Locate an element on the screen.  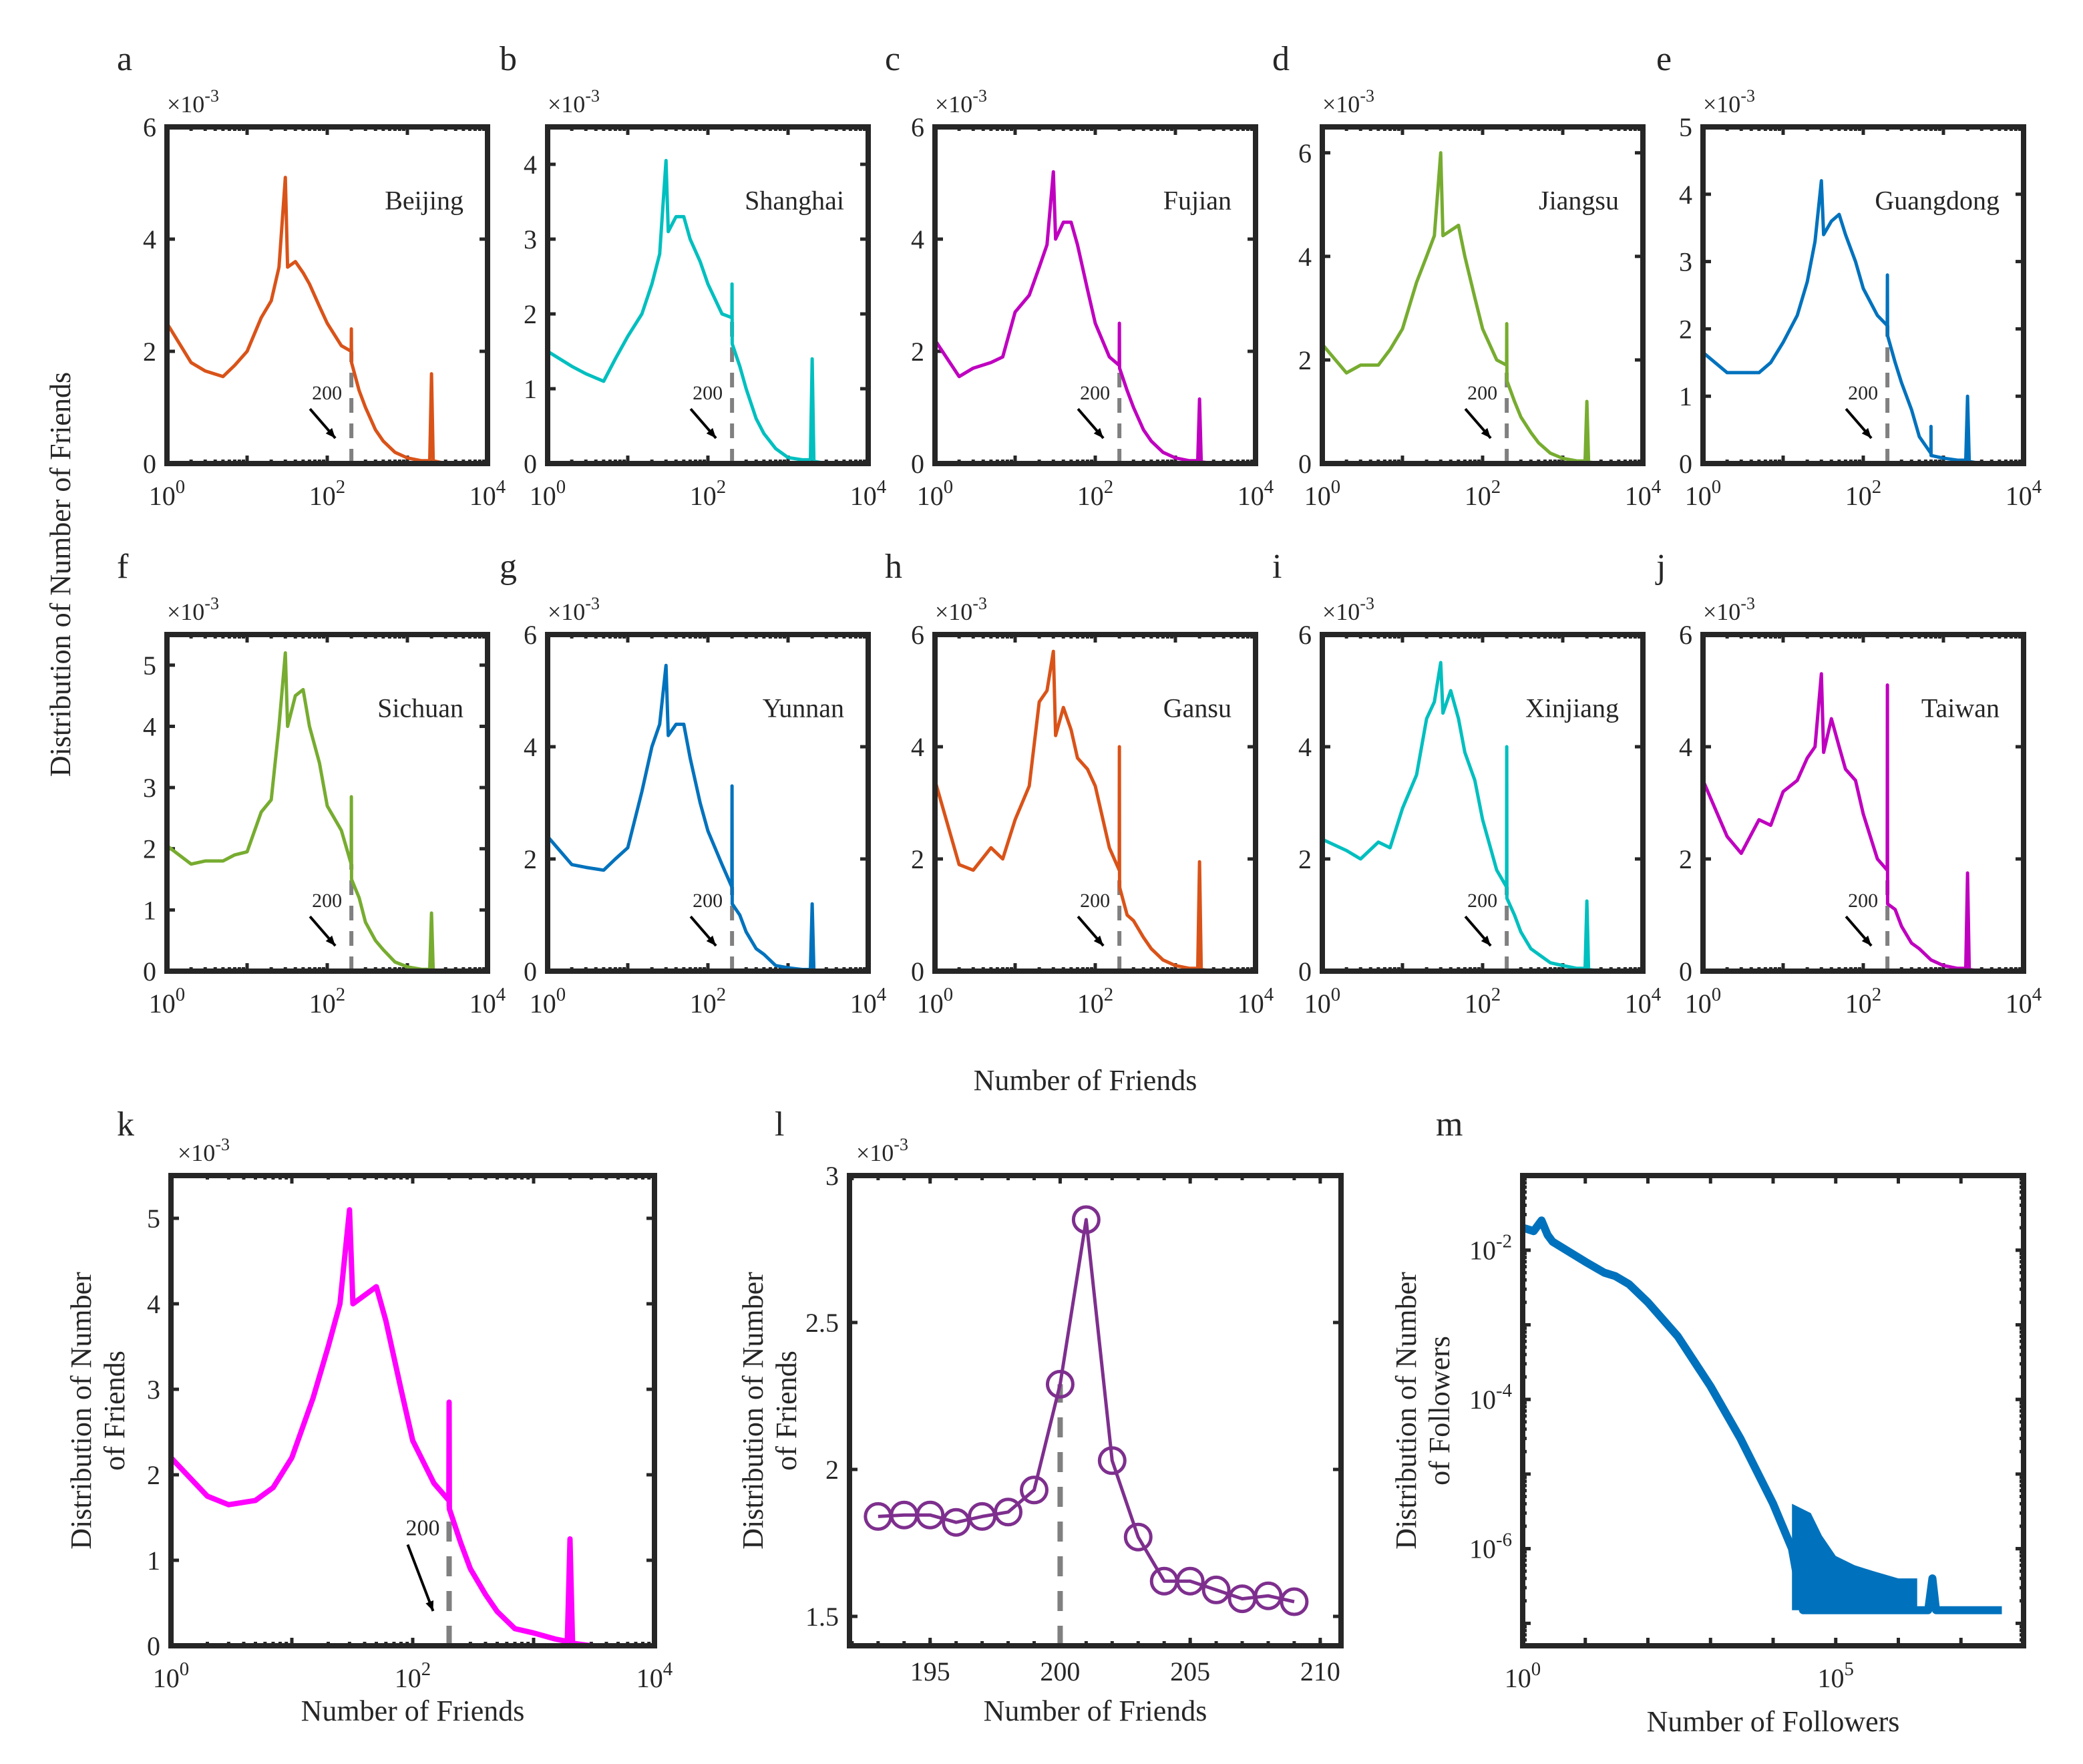
global-xlabel: Number of Friends is located at coordinates (1085, 1080).